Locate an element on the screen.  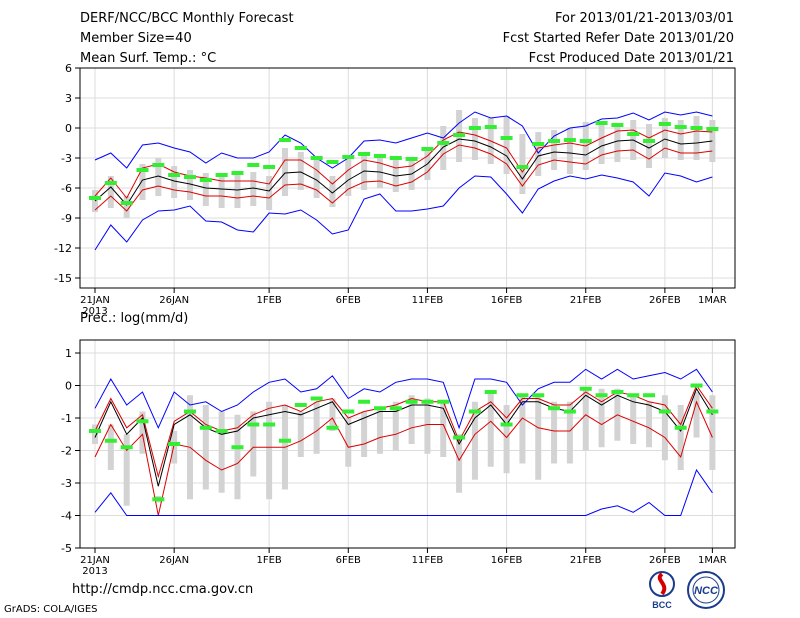
ncc-logo-text: NCC is located at coordinates (706, 591).